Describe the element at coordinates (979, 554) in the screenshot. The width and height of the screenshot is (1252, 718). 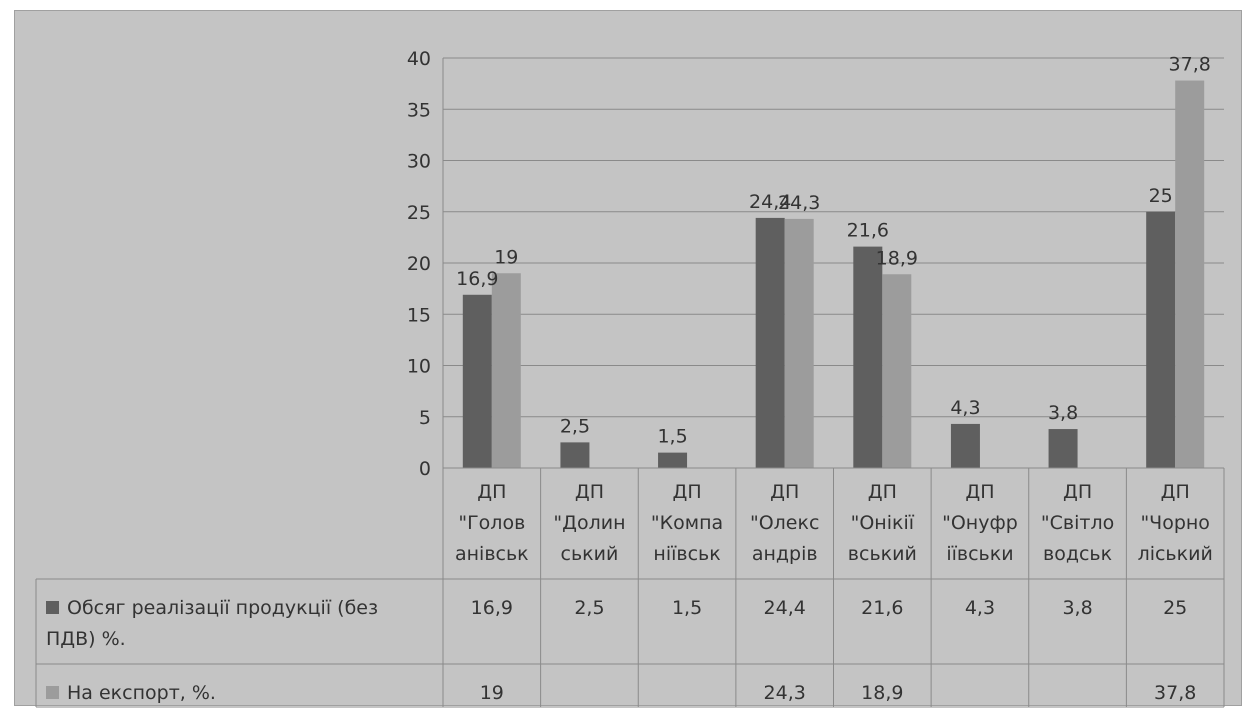
I see `category-label: іївськи` at that location.